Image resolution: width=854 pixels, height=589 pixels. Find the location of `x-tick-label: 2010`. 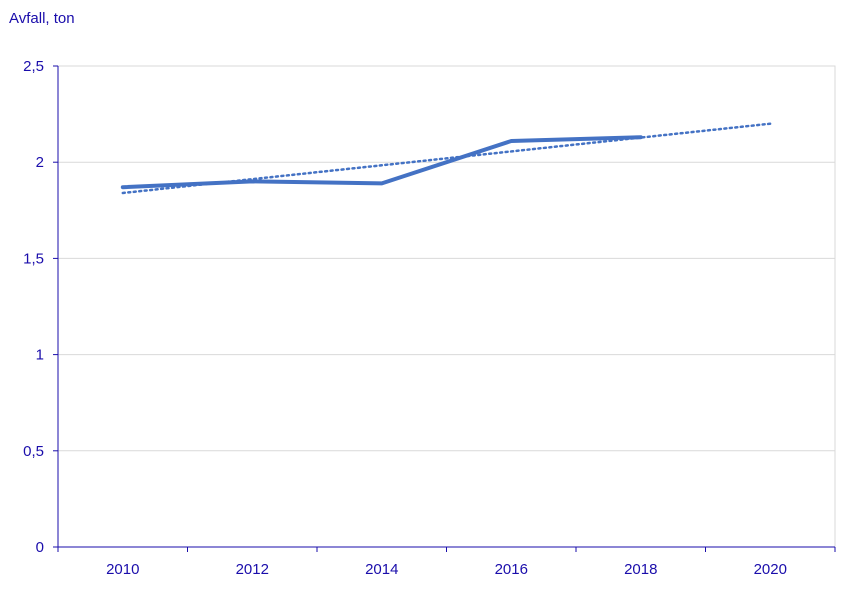

x-tick-label: 2010 is located at coordinates (122, 569).